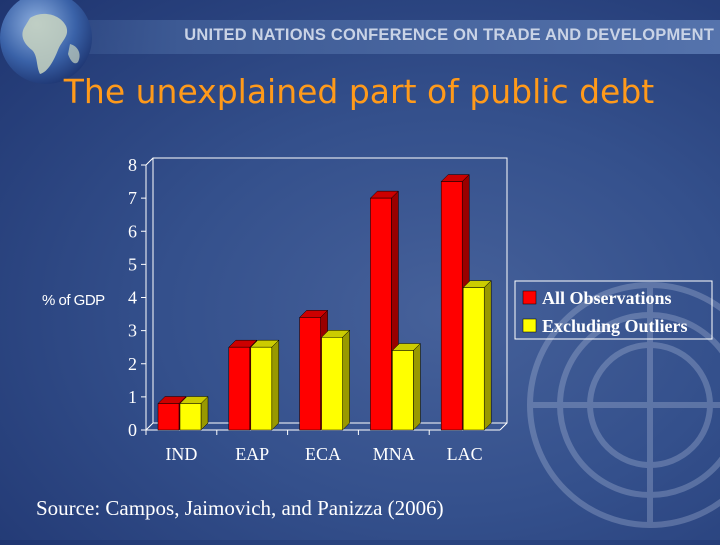 This screenshot has width=720, height=545. Describe the element at coordinates (615, 326) in the screenshot. I see `legend-label: Excluding Outliers` at that location.